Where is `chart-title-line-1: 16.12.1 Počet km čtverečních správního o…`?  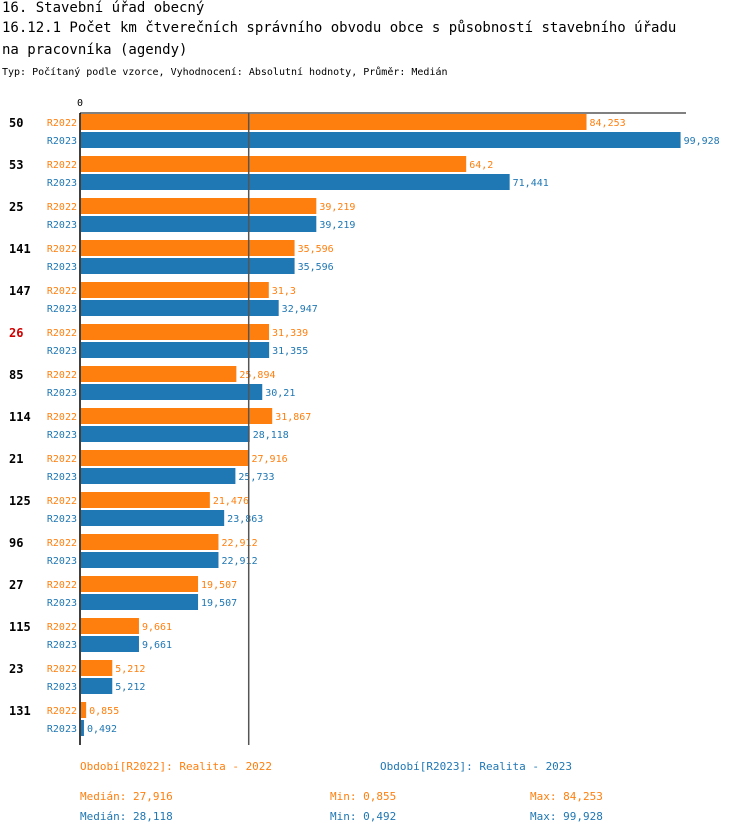
chart-title-line-1: 16.12.1 Počet km čtverečních správního o… is located at coordinates (339, 28).